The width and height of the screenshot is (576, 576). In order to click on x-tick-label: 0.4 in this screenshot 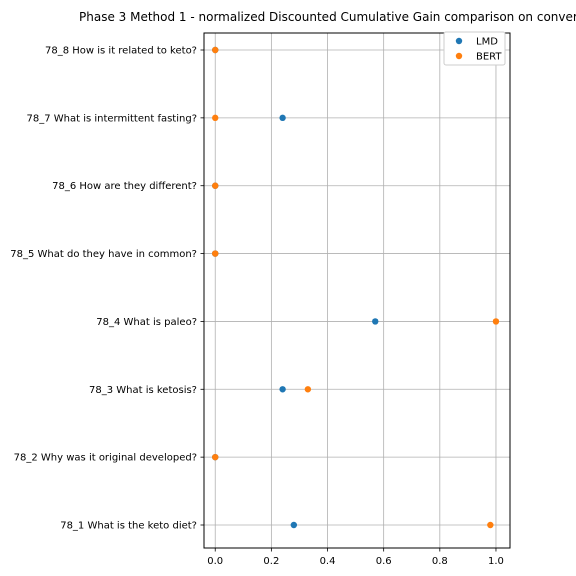, I will do `click(328, 561)`.